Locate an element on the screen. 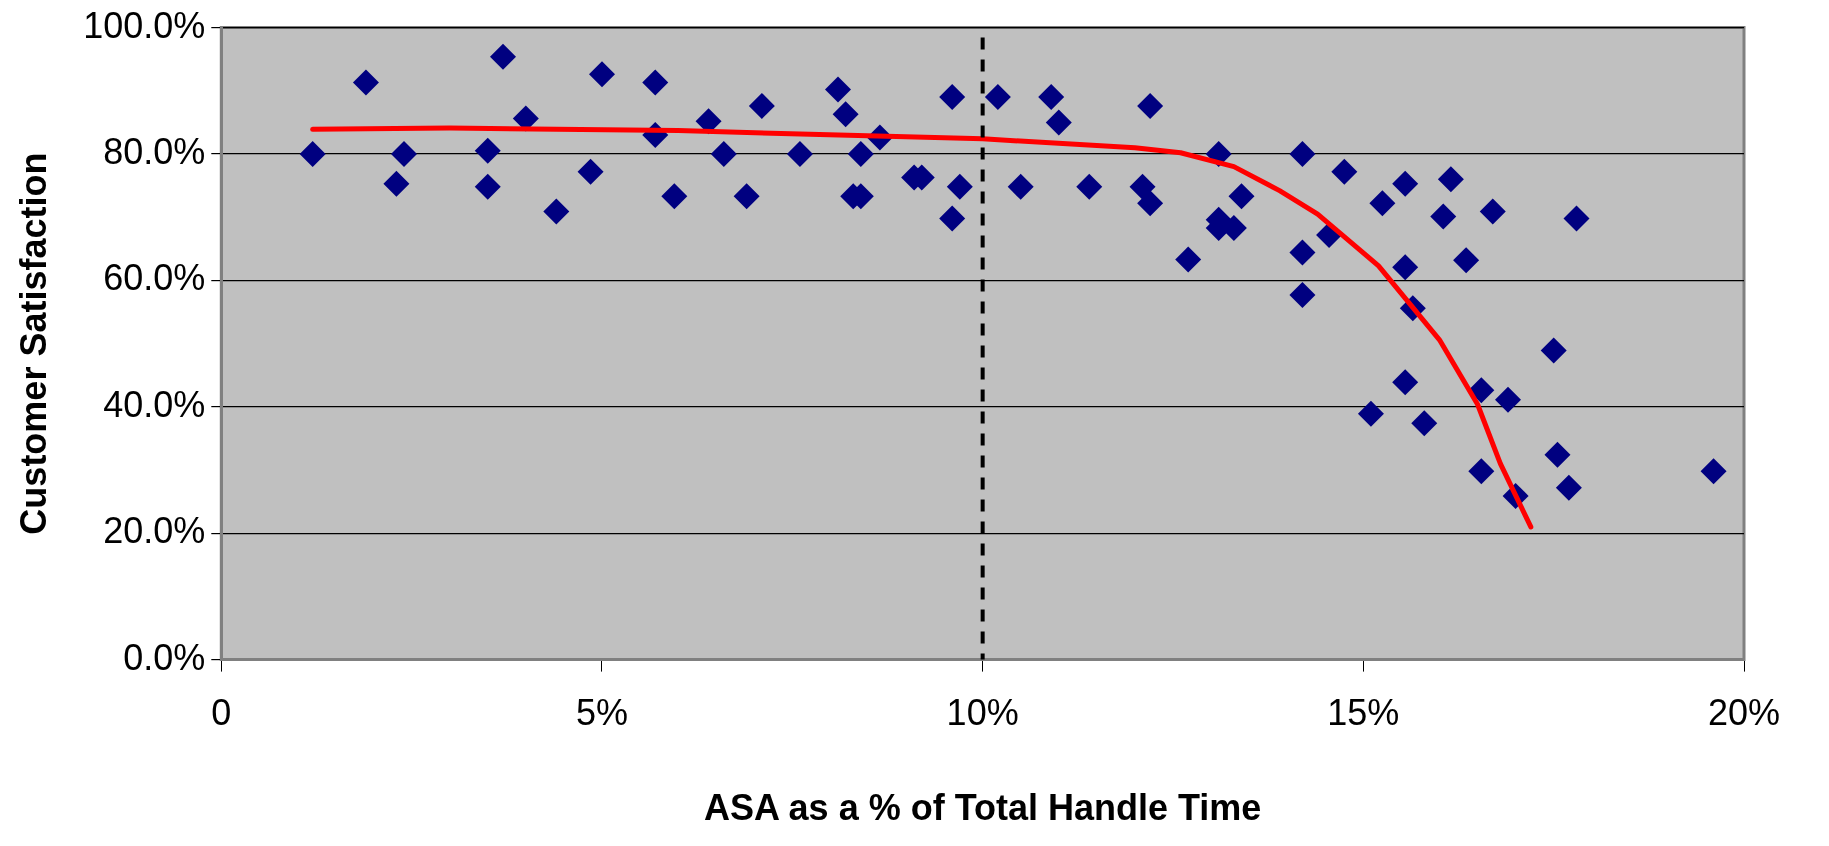 This screenshot has height=846, width=1829. x-tick-label: 15% is located at coordinates (1363, 713).